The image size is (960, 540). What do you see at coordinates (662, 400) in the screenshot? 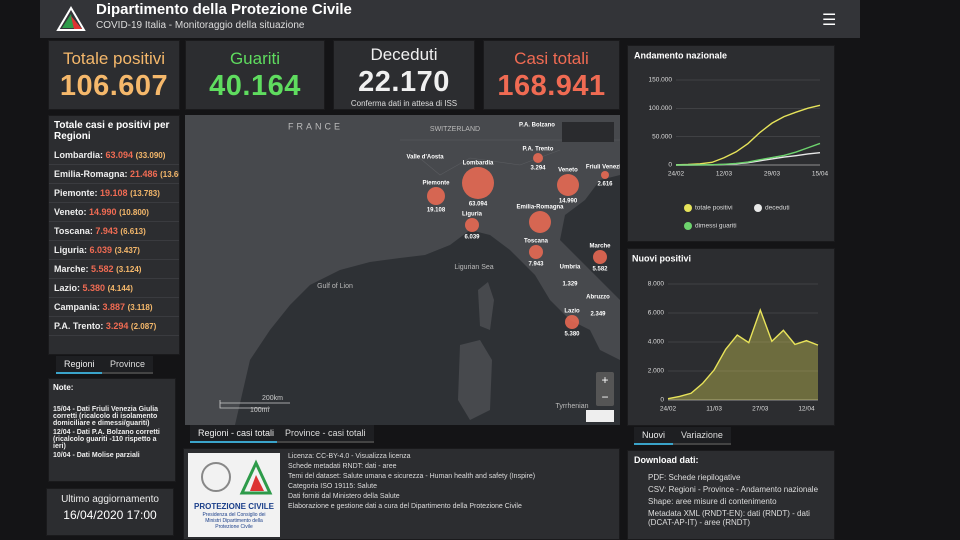
I see `y-tick-label: 0` at bounding box center [662, 400].